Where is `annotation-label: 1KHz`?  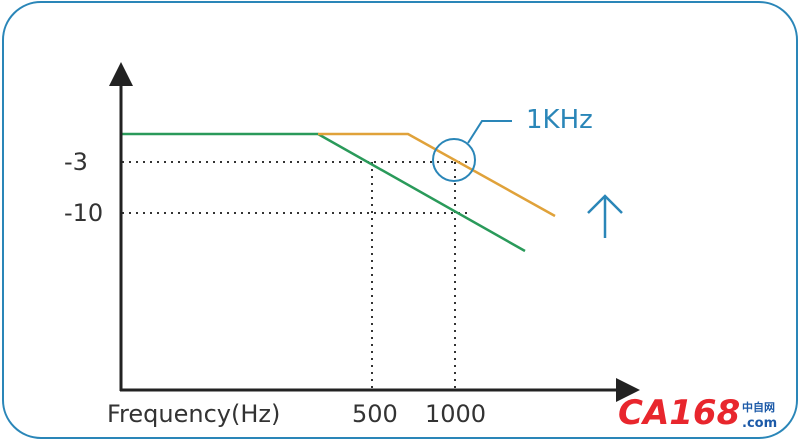
annotation-label: 1KHz is located at coordinates (559, 120).